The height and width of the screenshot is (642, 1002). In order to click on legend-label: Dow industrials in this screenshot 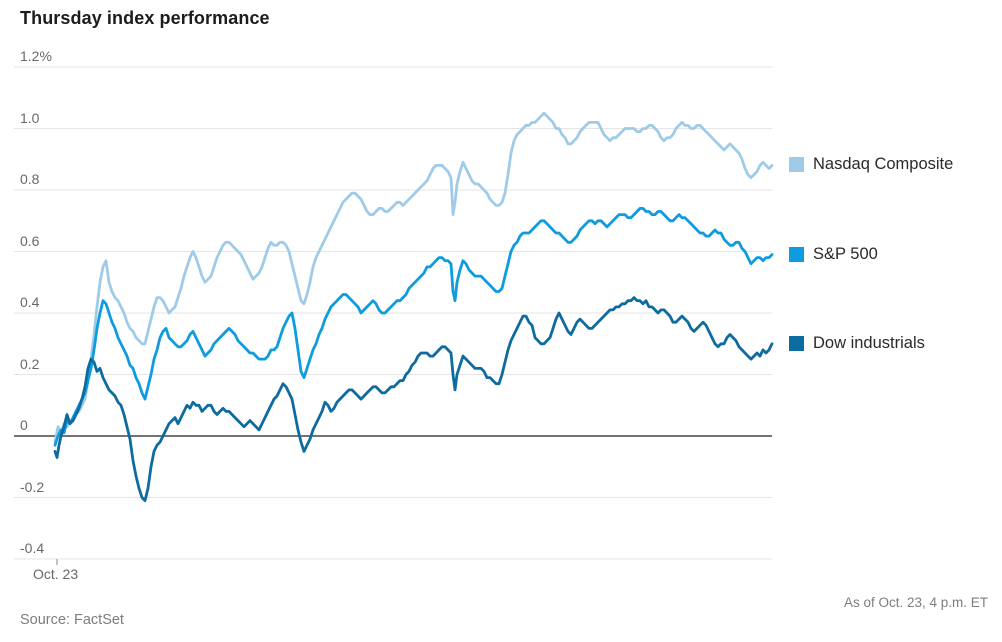, I will do `click(869, 342)`.